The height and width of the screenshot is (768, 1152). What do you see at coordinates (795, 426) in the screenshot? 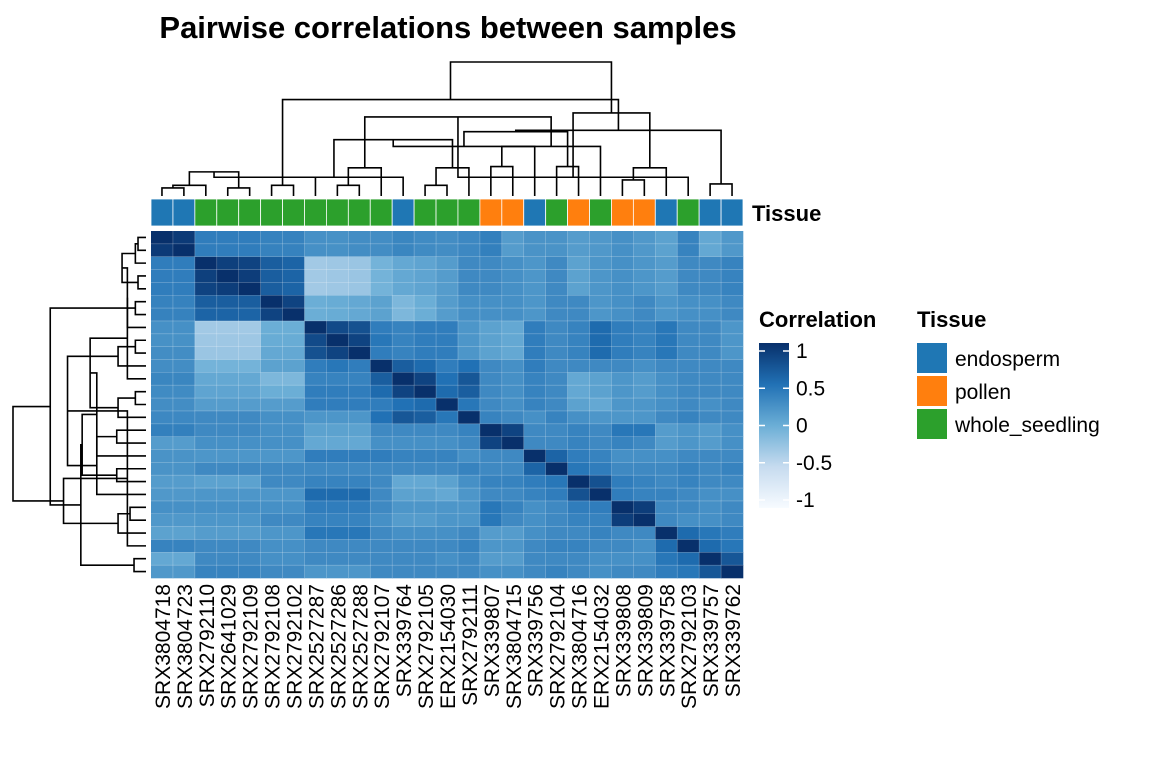
I see `correlation-legend-ticks: 1 0.5 0 -0.5 -1` at bounding box center [795, 426].